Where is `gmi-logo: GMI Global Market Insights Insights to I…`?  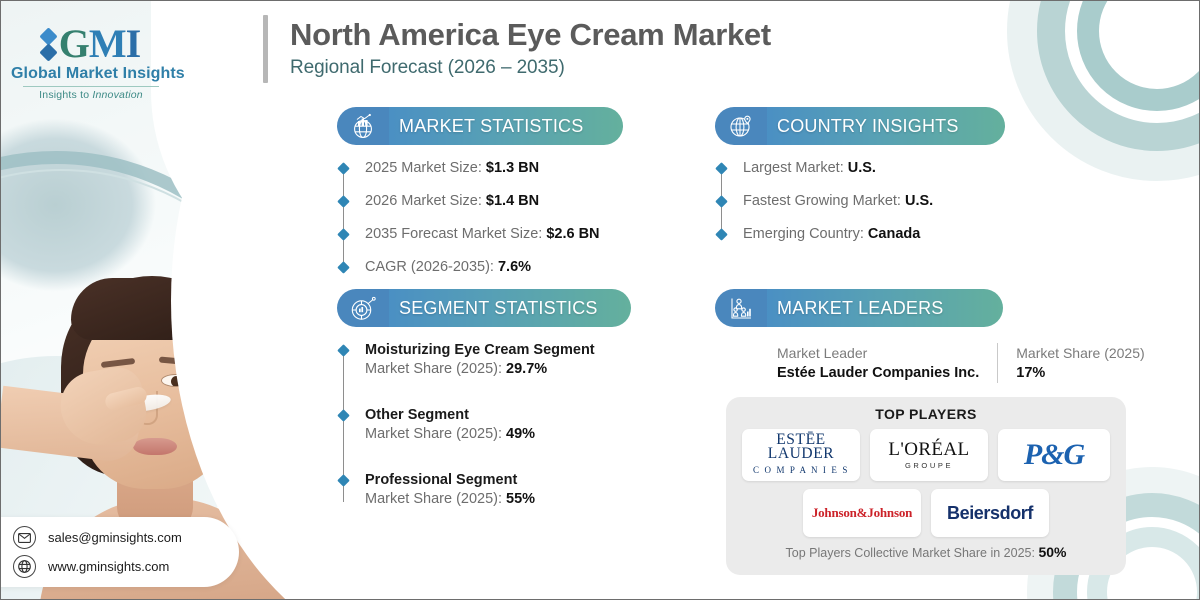
gmi-logo: GMI Global Market Insights Insights to I… is located at coordinates (98, 61).